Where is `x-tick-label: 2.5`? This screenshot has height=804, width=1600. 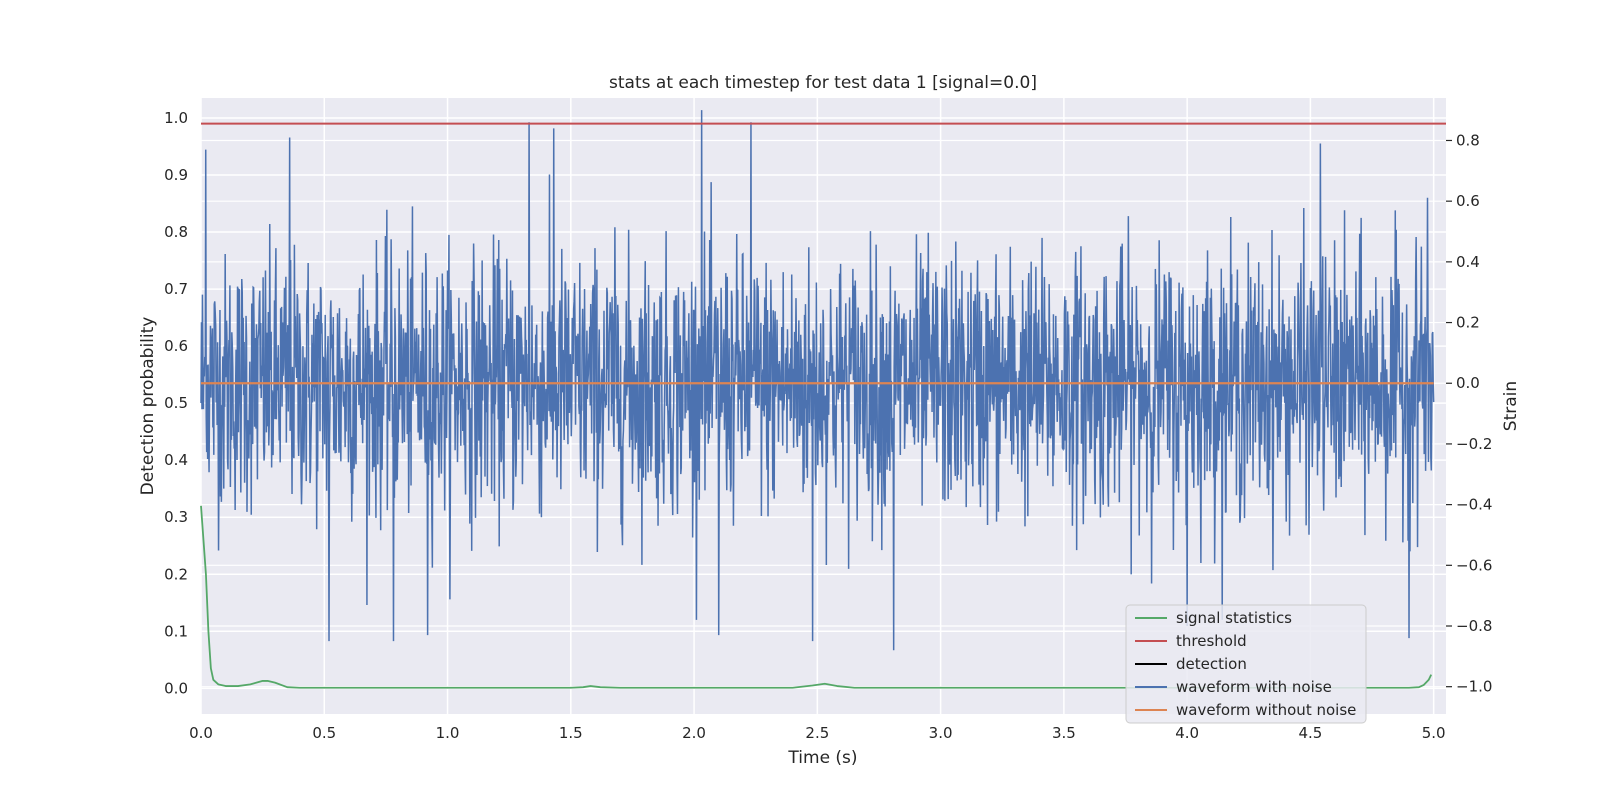 x-tick-label: 2.5 is located at coordinates (817, 733).